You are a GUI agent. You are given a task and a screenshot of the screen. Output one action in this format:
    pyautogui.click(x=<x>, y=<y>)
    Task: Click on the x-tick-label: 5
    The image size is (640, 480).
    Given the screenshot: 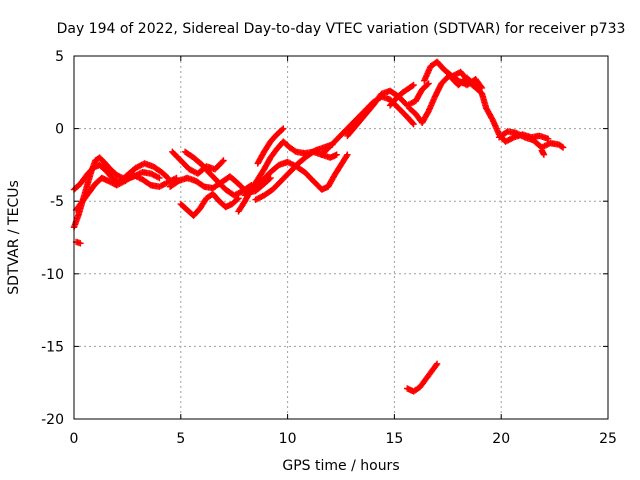 What is the action you would take?
    pyautogui.click(x=180, y=439)
    